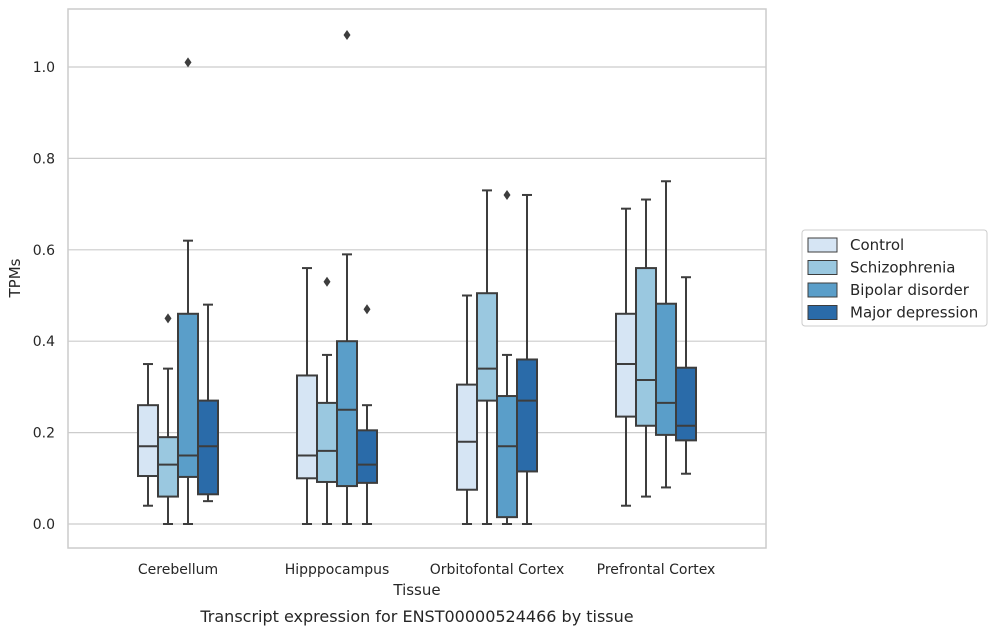 The width and height of the screenshot is (997, 638). I want to click on y-axis: 0.0 0.2 0.4 0.6 0.8 1.0, so click(44, 296).